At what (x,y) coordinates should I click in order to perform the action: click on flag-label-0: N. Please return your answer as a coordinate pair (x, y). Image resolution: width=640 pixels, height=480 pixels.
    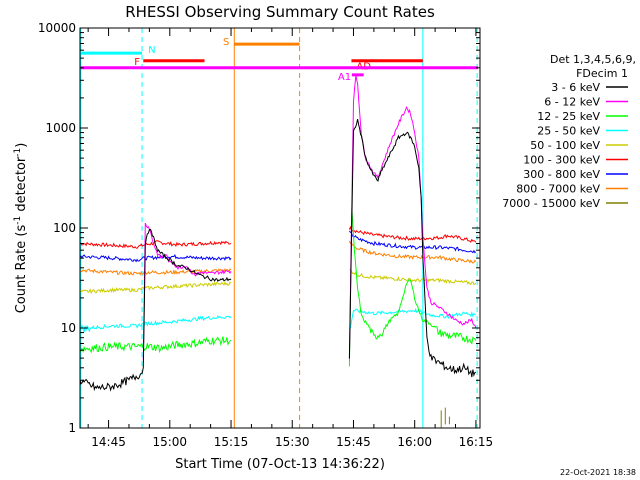
    Looking at the image, I should click on (151, 50).